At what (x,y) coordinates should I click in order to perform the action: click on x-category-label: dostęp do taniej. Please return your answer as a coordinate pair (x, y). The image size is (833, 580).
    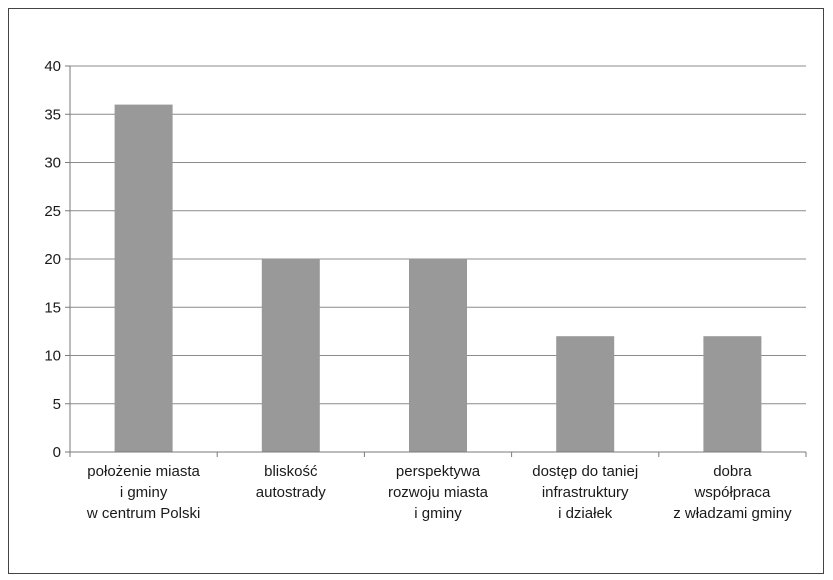
    Looking at the image, I should click on (585, 471).